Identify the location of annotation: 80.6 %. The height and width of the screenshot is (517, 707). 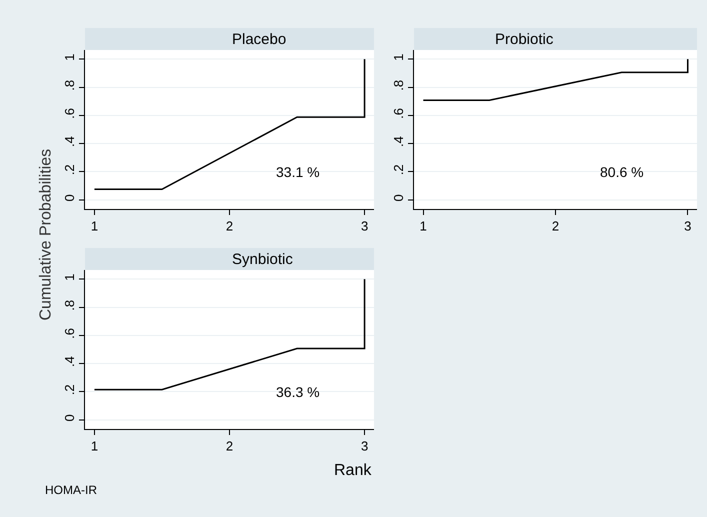
(622, 172).